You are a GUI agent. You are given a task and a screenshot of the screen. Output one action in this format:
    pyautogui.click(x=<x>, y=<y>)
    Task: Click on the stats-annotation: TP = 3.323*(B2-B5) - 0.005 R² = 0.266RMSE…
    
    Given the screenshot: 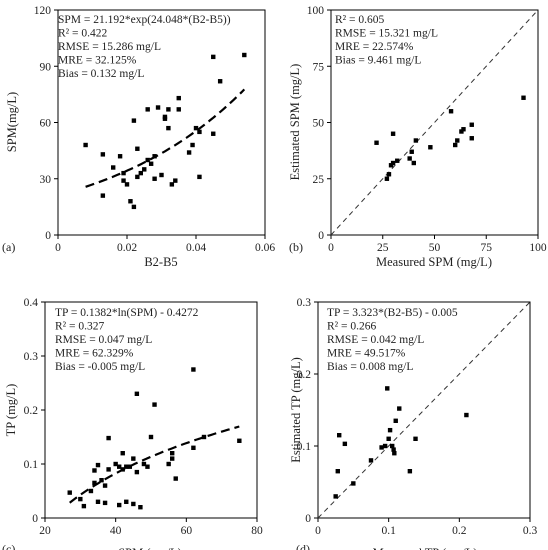 What is the action you would take?
    pyautogui.click(x=392, y=340)
    